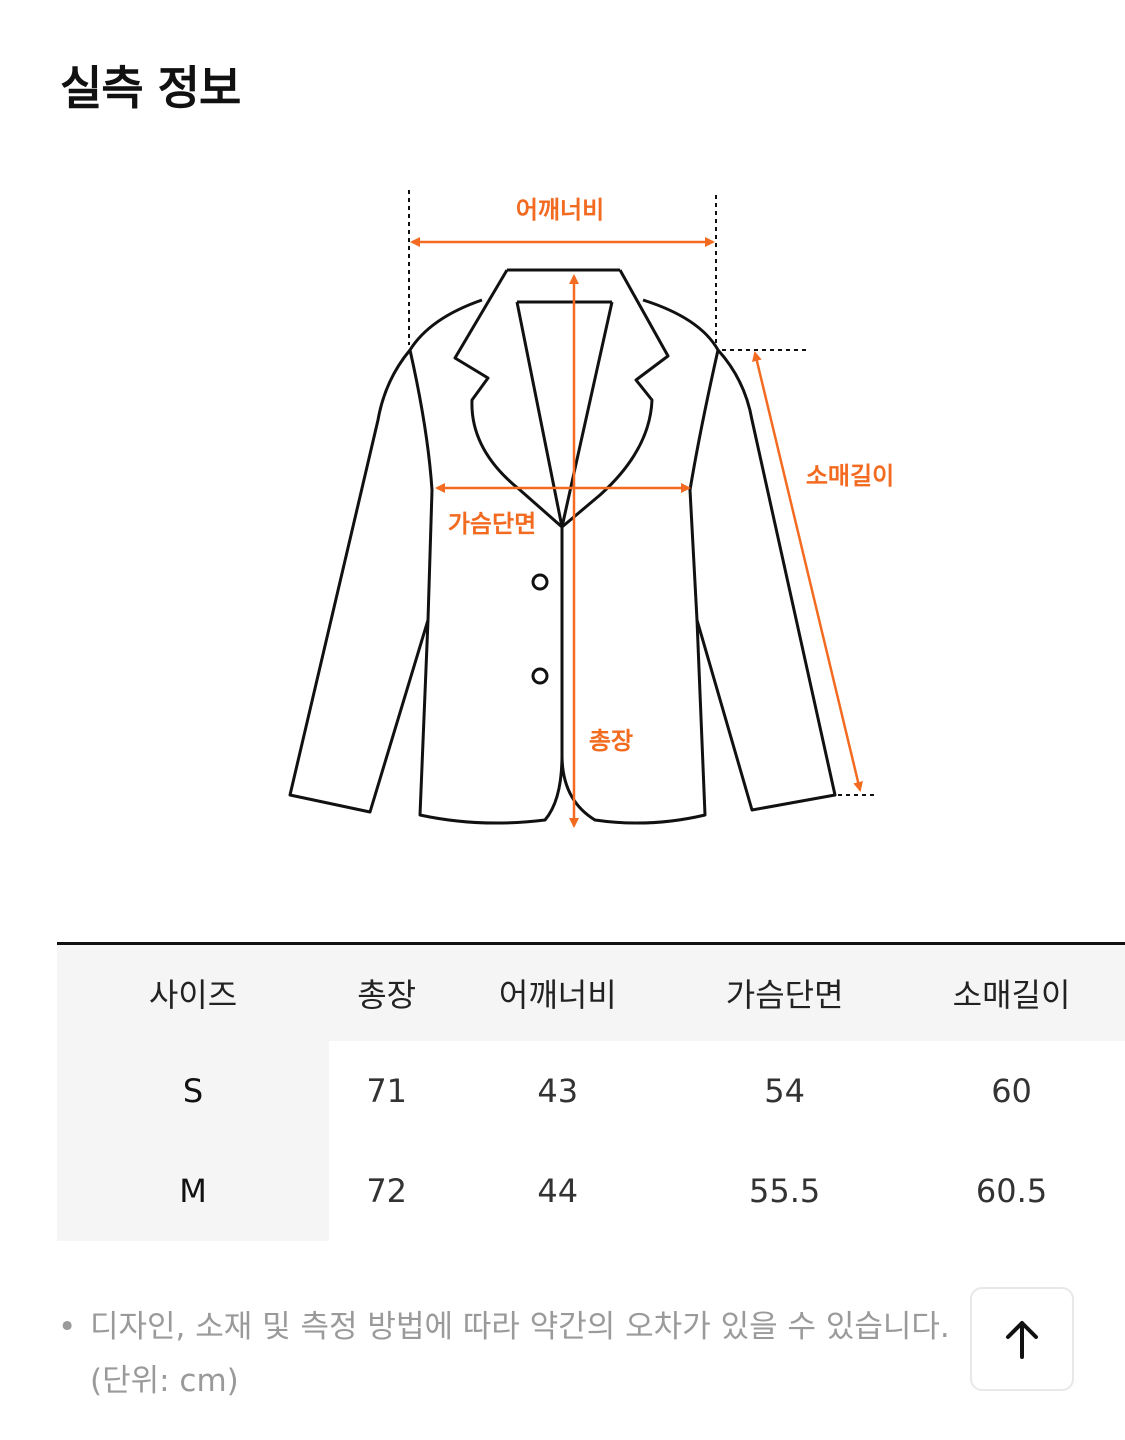 The width and height of the screenshot is (1125, 1440). Describe the element at coordinates (611, 741) in the screenshot. I see `label-length: 총장` at that location.